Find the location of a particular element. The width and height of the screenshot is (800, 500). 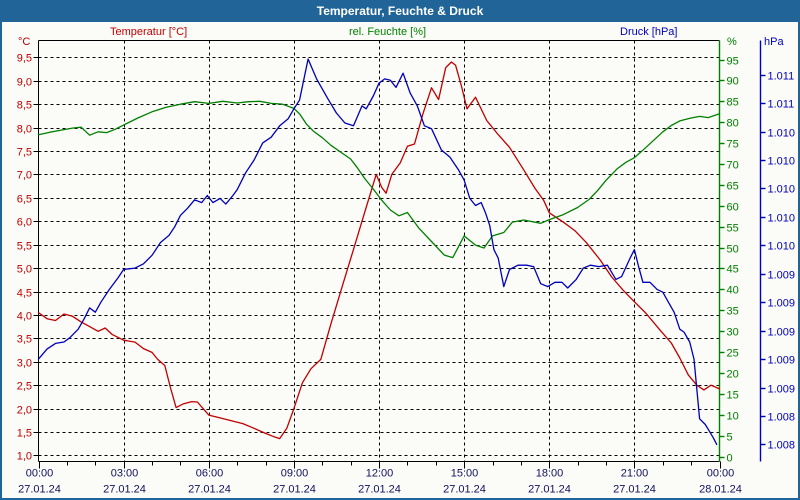

humidity-tick-label: 30 is located at coordinates (733, 333).